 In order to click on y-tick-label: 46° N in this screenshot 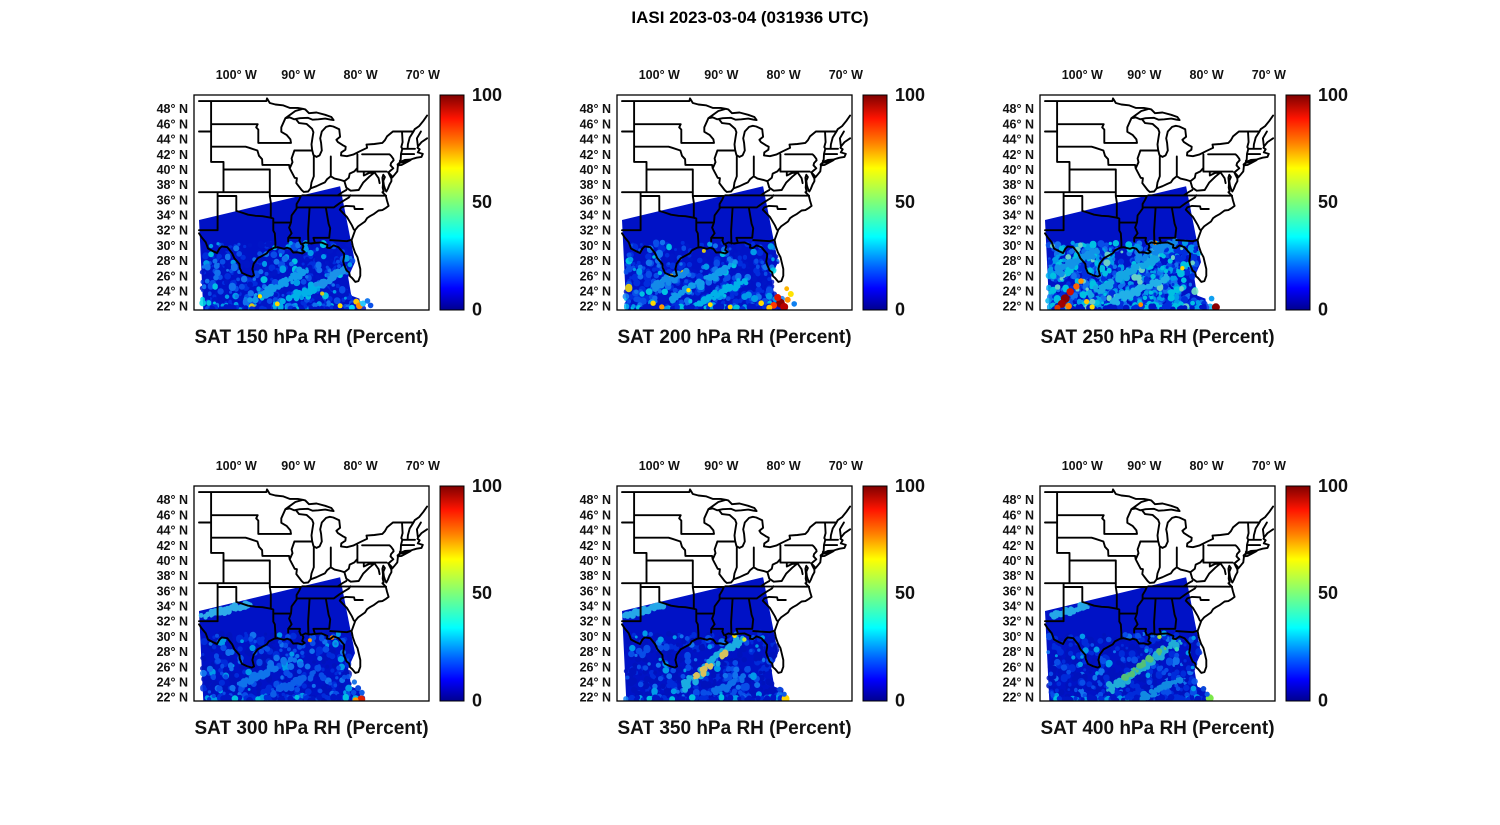, I will do `click(172, 515)`.